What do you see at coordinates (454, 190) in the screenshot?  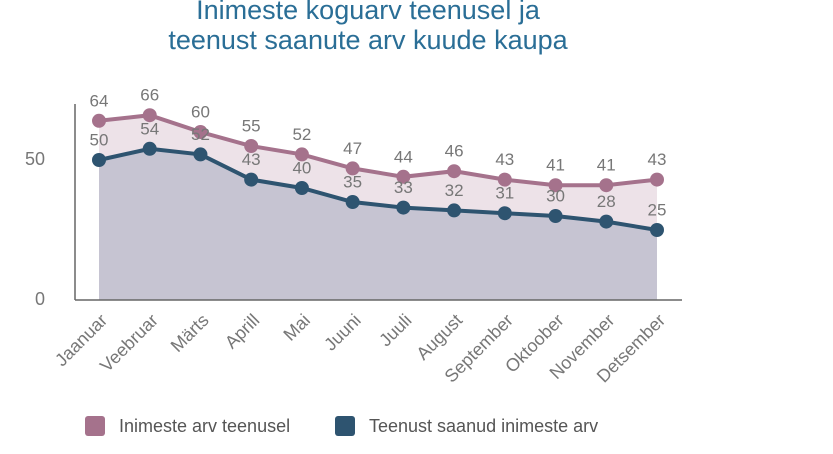 I see `data-label: 32` at bounding box center [454, 190].